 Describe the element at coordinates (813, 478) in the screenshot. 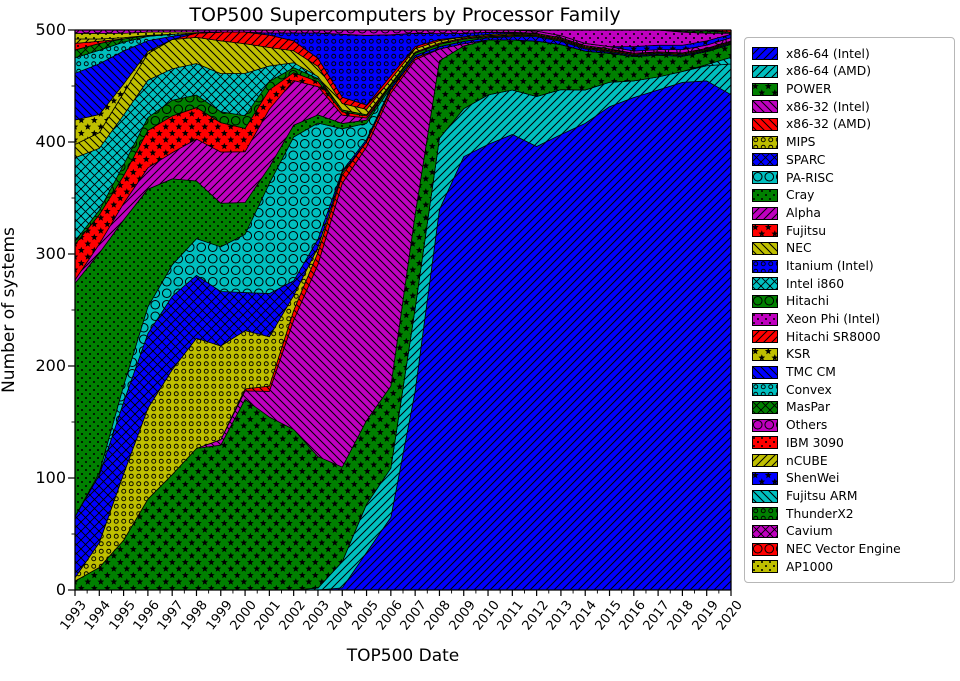

I see `legend-label: ShenWei` at that location.